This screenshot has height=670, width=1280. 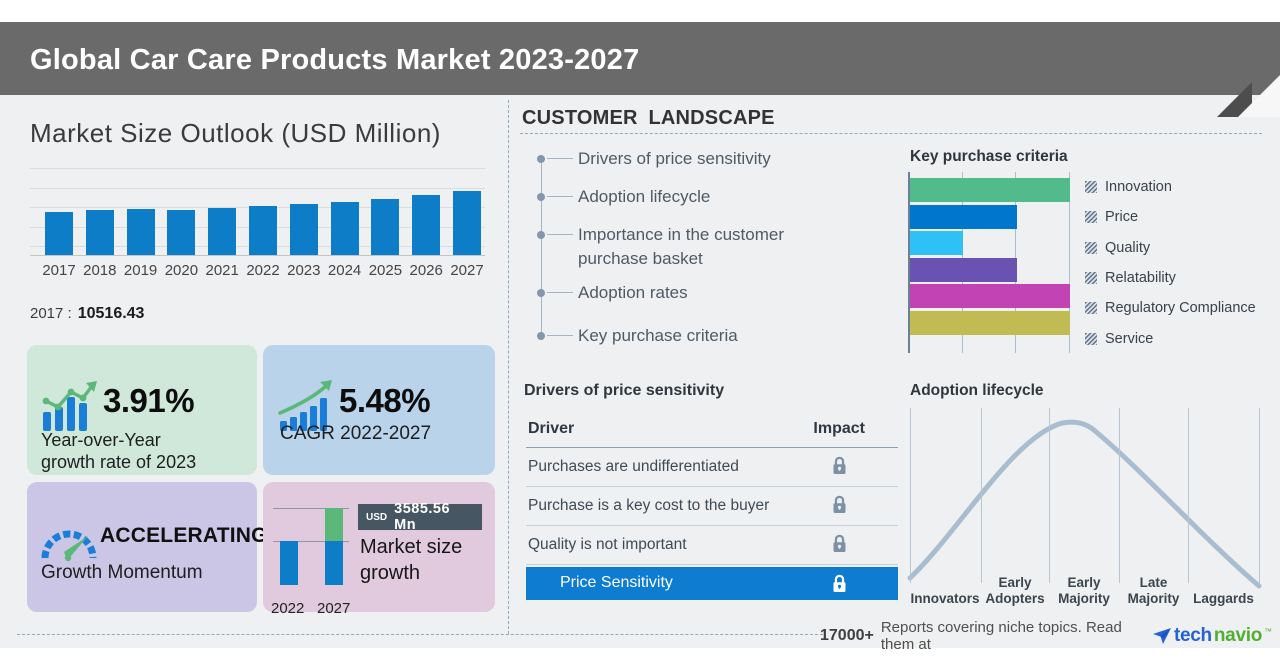 I want to click on technavio-plane-icon, so click(x=1162, y=636).